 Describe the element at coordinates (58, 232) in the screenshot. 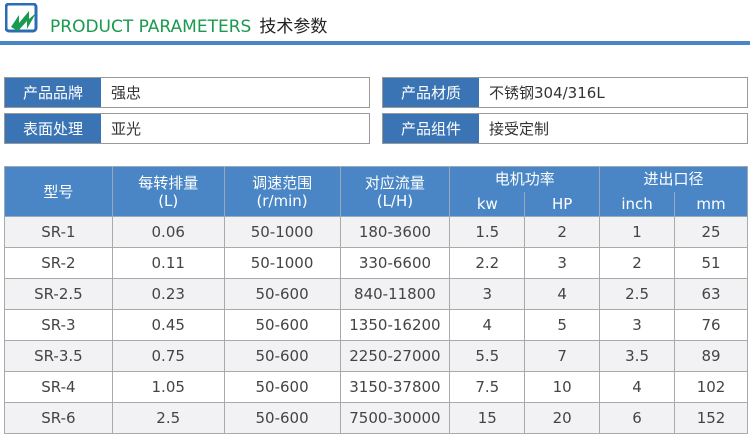

I see `table-cell: SR-1` at that location.